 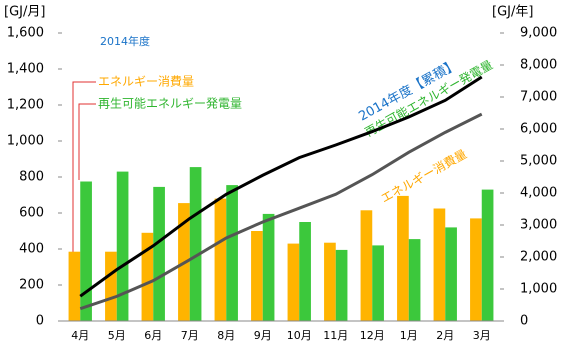 What do you see at coordinates (423, 176) in the screenshot?
I see `line-label: エネルギー消費量` at bounding box center [423, 176].